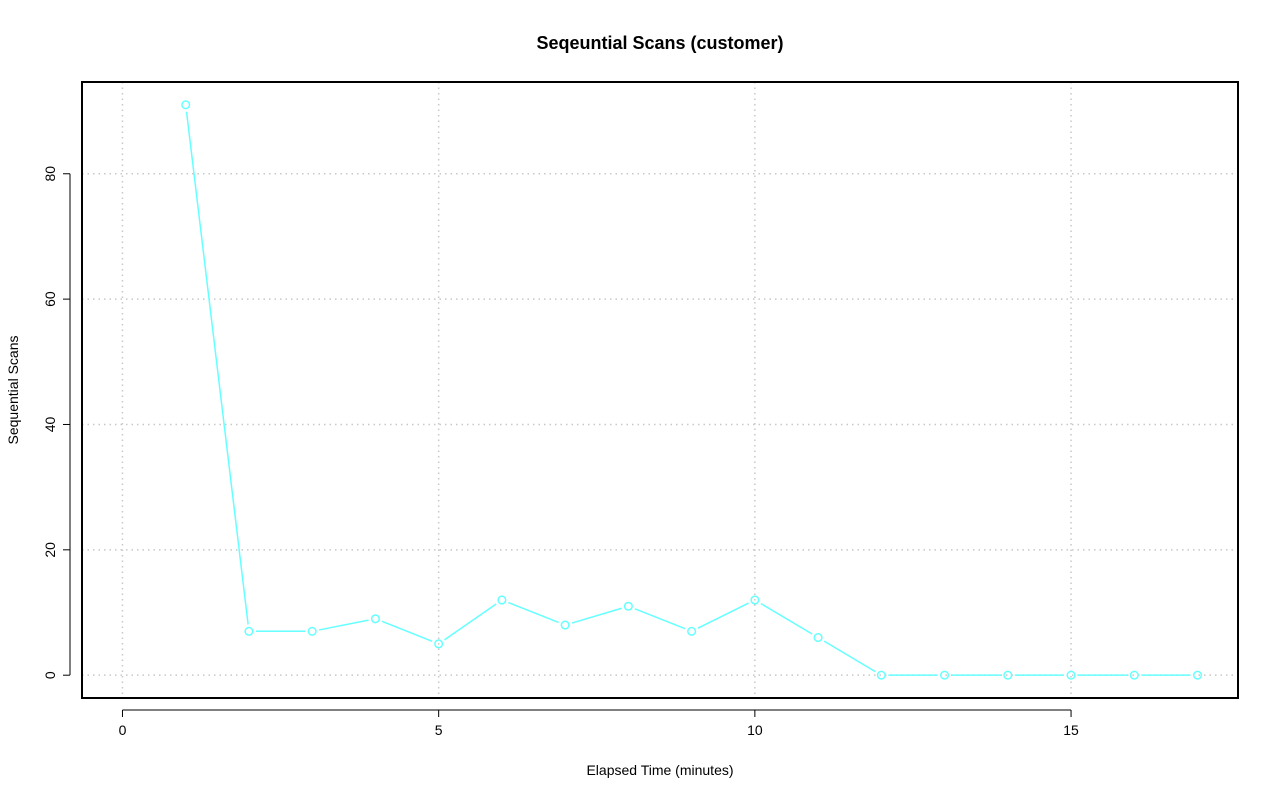 The image size is (1280, 801). What do you see at coordinates (1071, 730) in the screenshot?
I see `x-tick-label: 15` at bounding box center [1071, 730].